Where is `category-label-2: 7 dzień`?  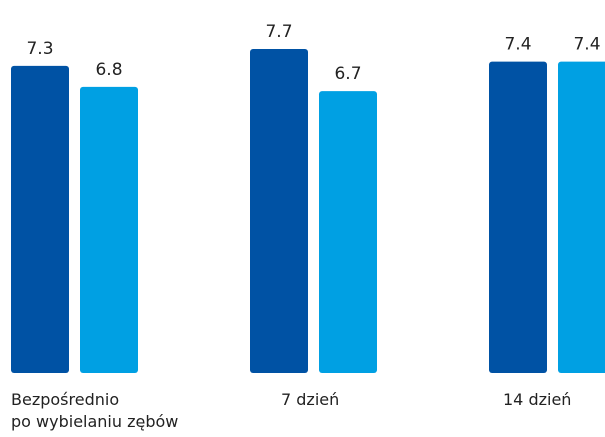
category-label-2: 7 dzień is located at coordinates (310, 400).